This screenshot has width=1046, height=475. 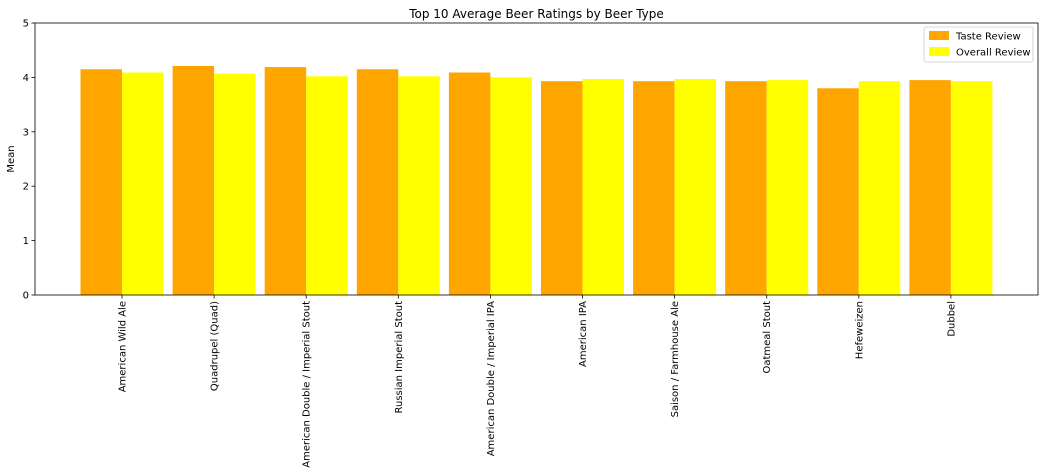 What do you see at coordinates (193, 180) in the screenshot?
I see `bar-taste-review-quadrupel-quad` at bounding box center [193, 180].